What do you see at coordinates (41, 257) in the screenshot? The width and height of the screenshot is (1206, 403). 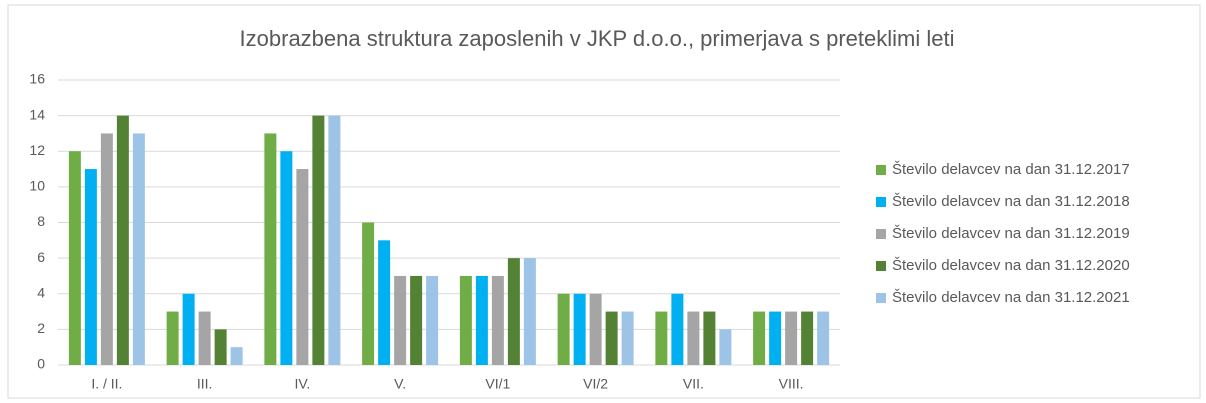 I see `y-tick-label: 6` at bounding box center [41, 257].